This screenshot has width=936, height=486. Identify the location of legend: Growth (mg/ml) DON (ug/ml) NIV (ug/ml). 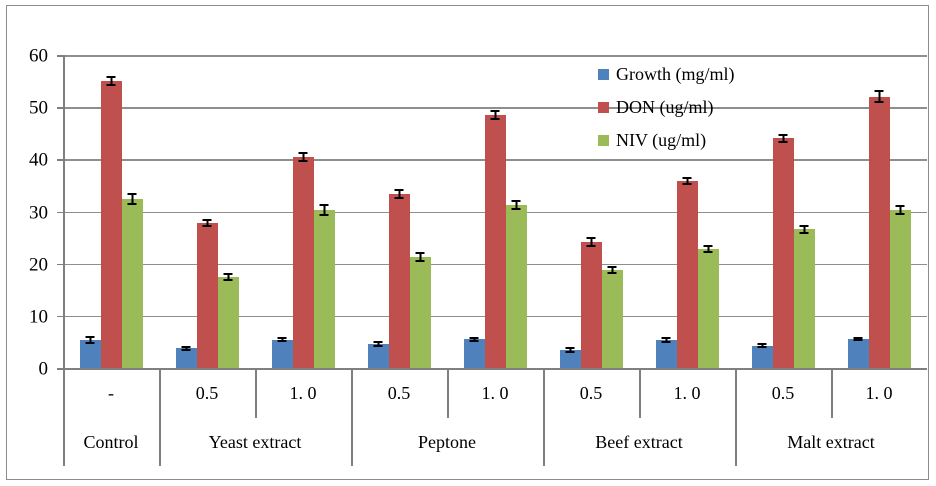
(666, 107).